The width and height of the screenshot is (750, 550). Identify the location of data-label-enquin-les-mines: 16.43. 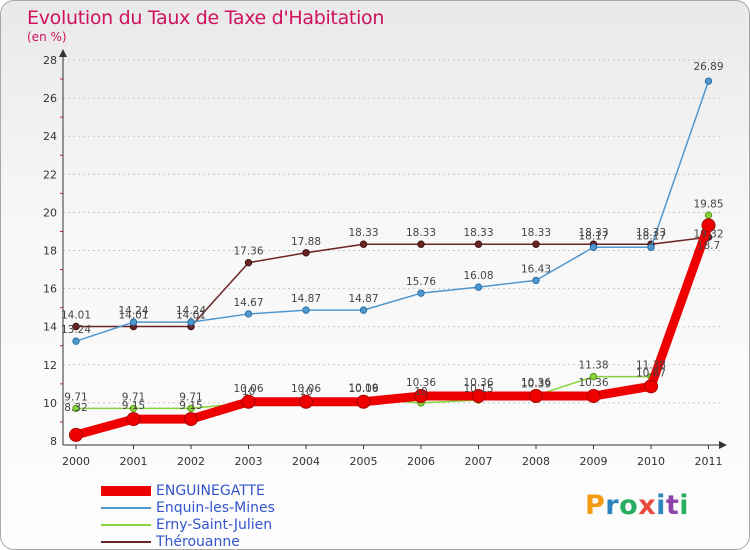
(536, 269).